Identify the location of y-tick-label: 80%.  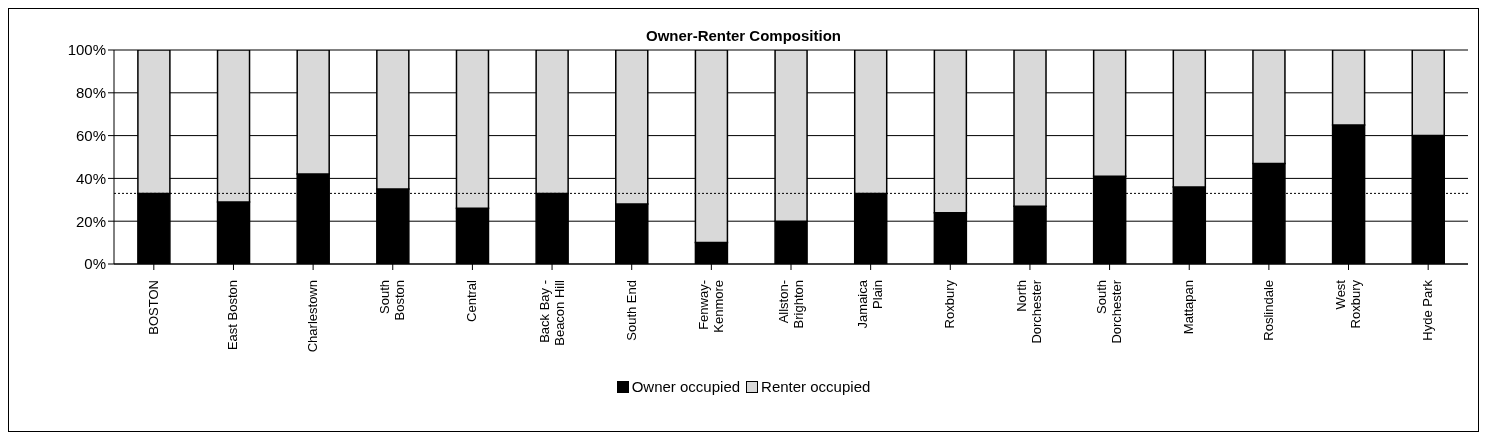
(90, 93).